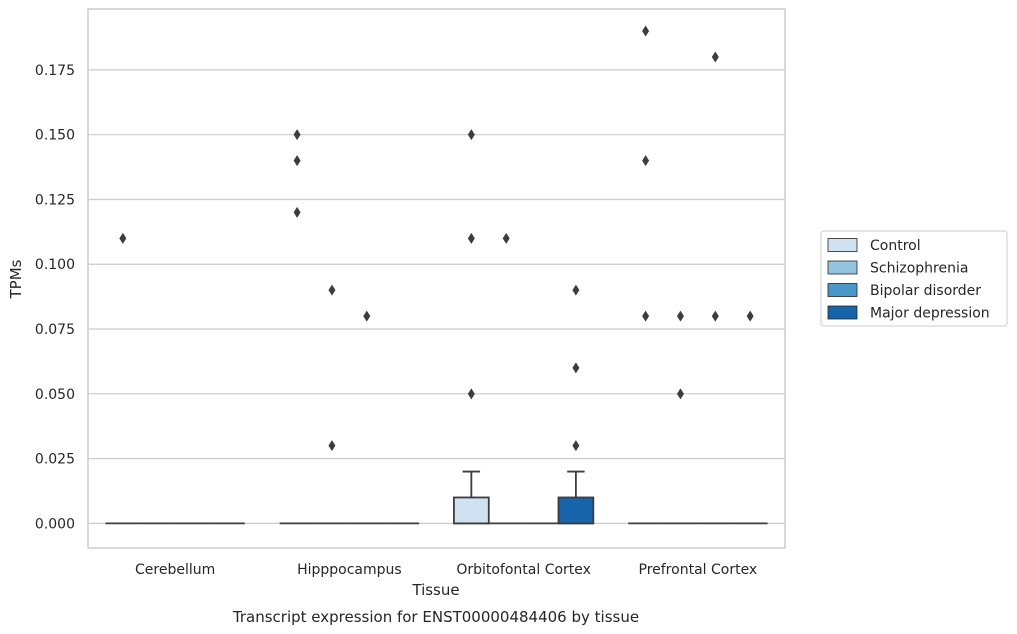 Image resolution: width=1017 pixels, height=634 pixels. I want to click on legend-frame, so click(914, 278).